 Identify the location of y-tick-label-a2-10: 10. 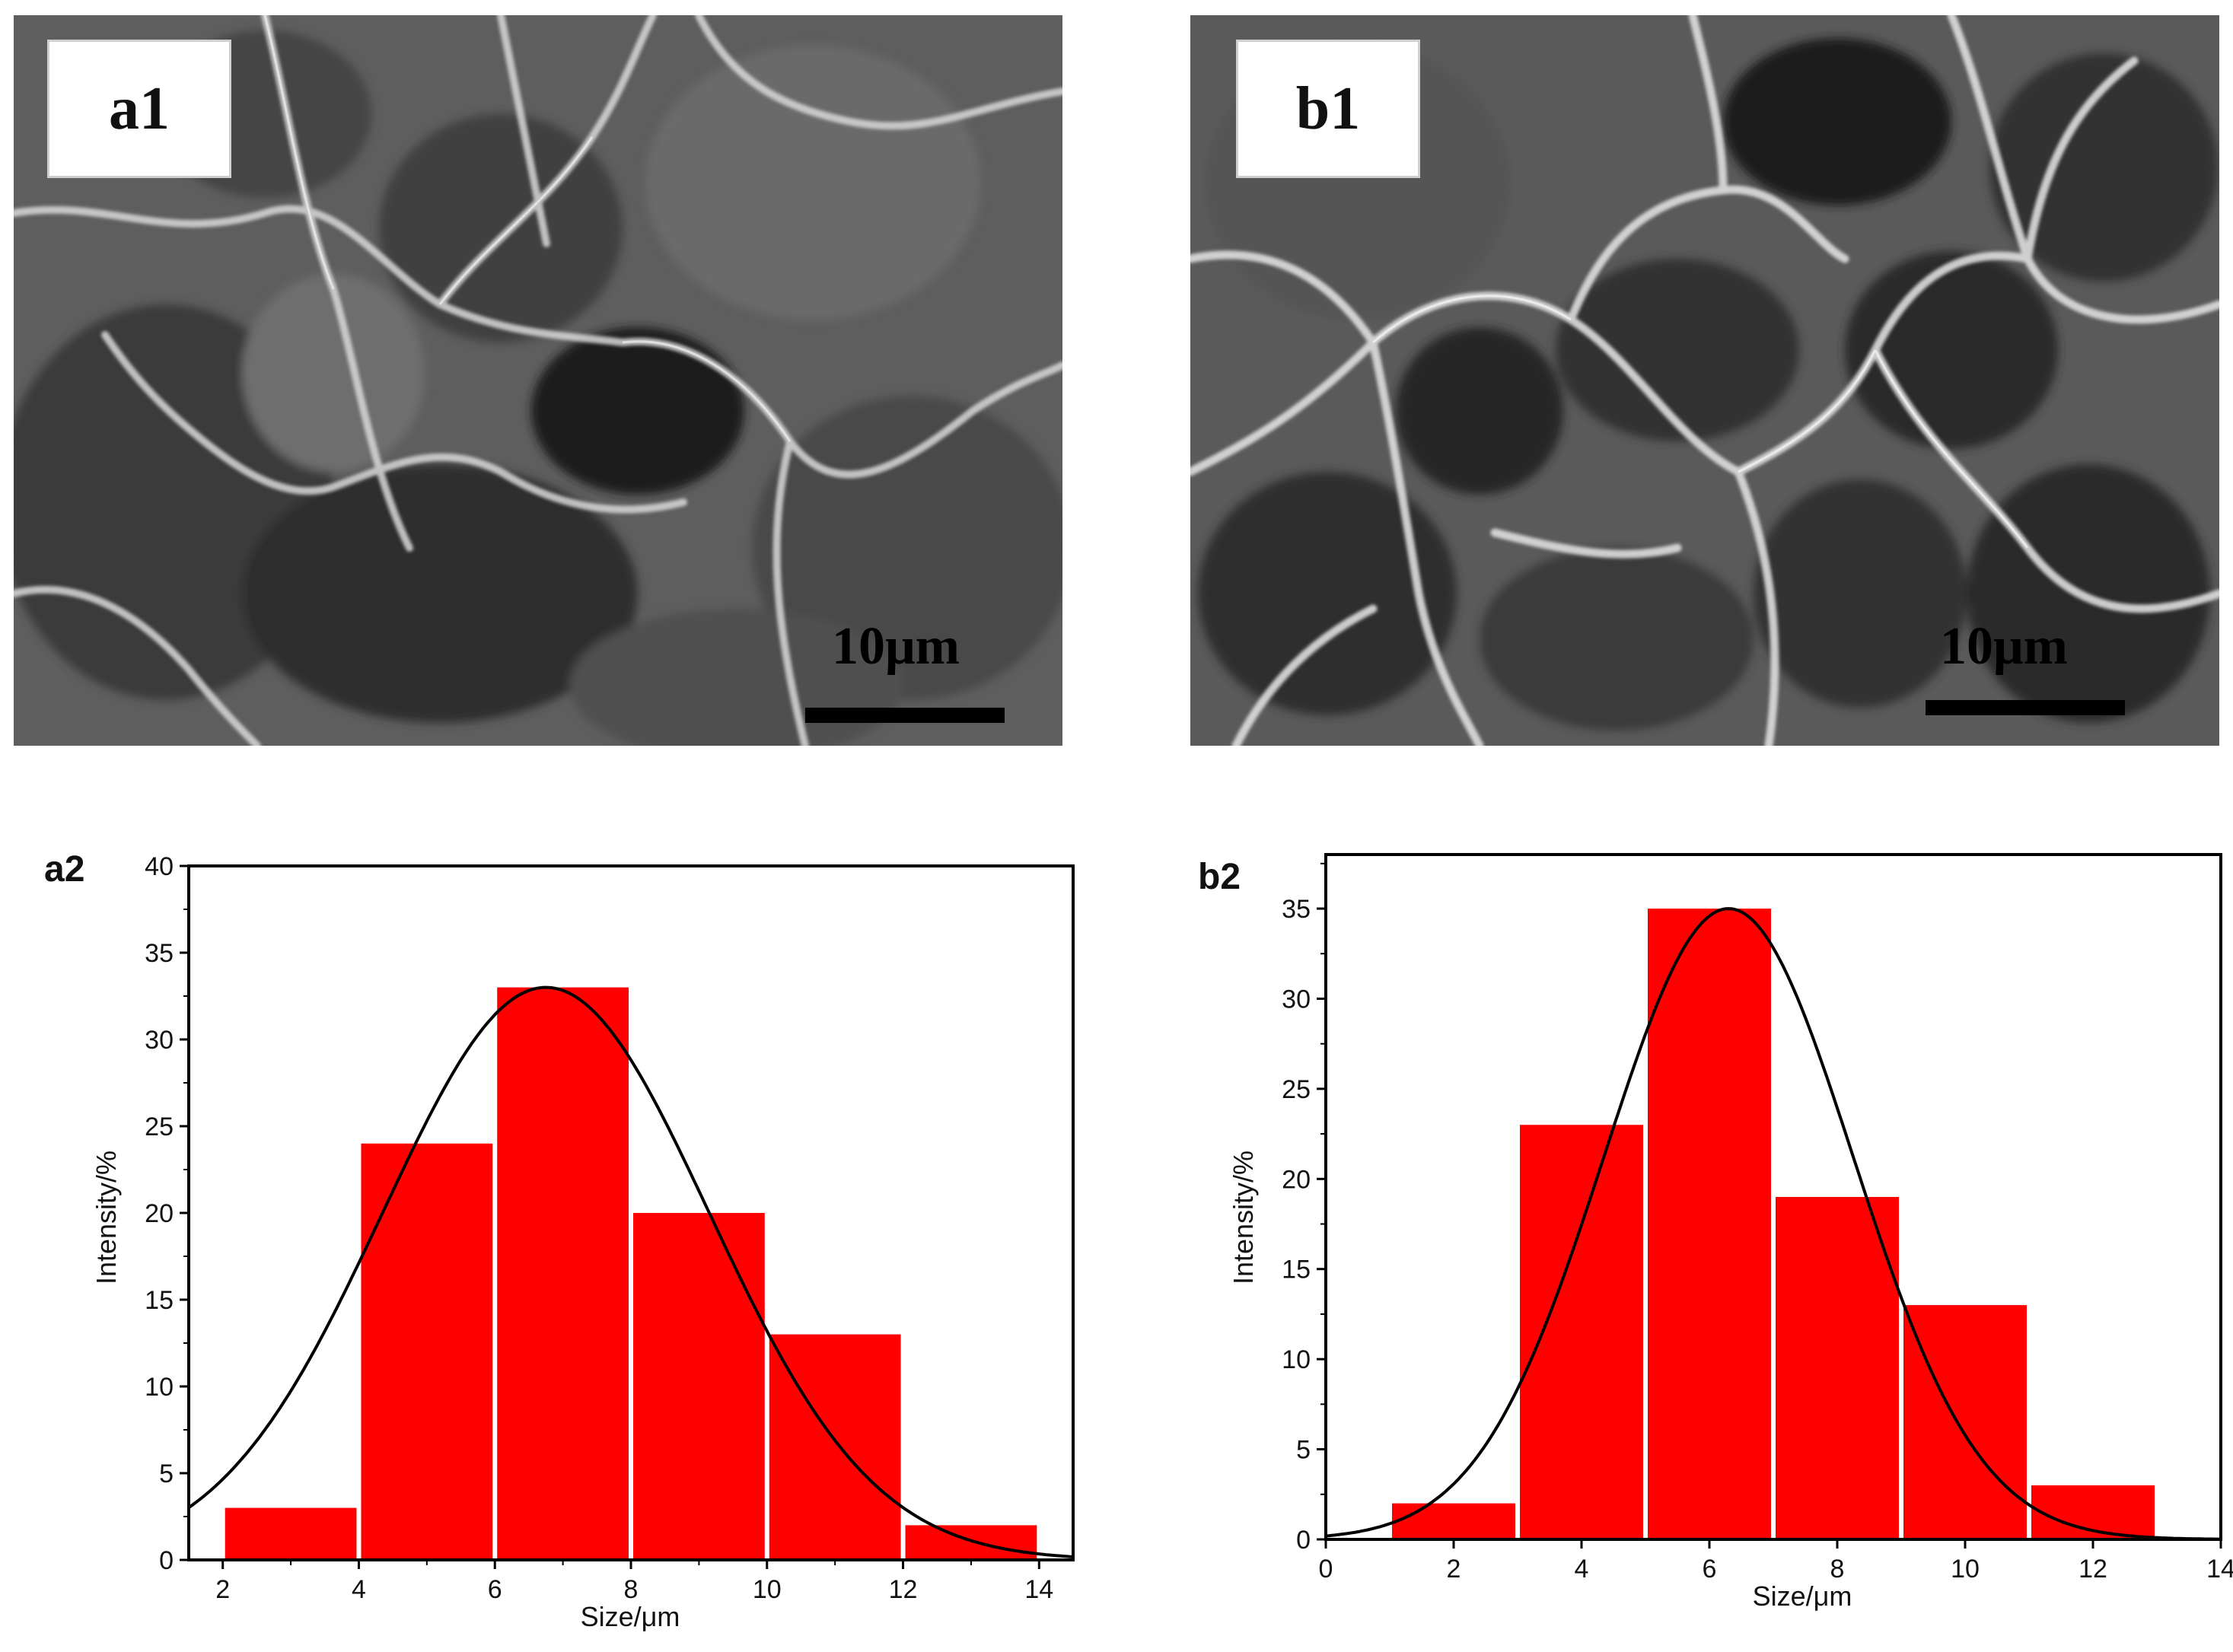
(159, 1387).